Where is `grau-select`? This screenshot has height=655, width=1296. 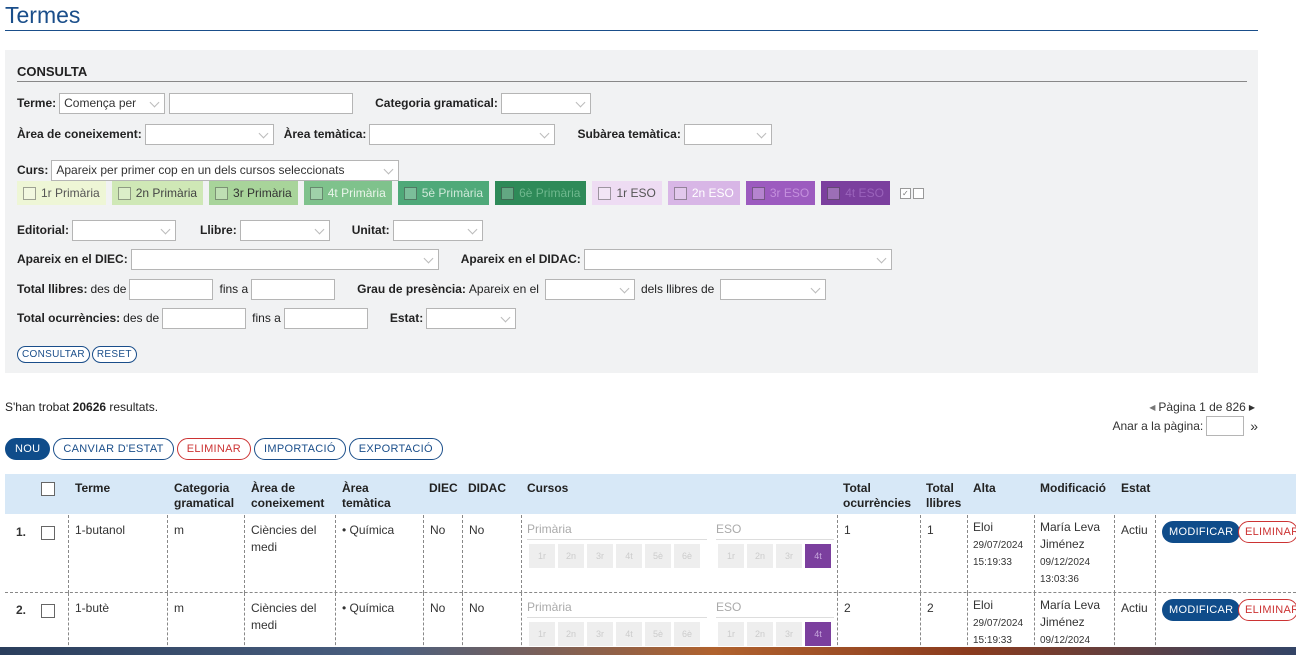 grau-select is located at coordinates (589, 289).